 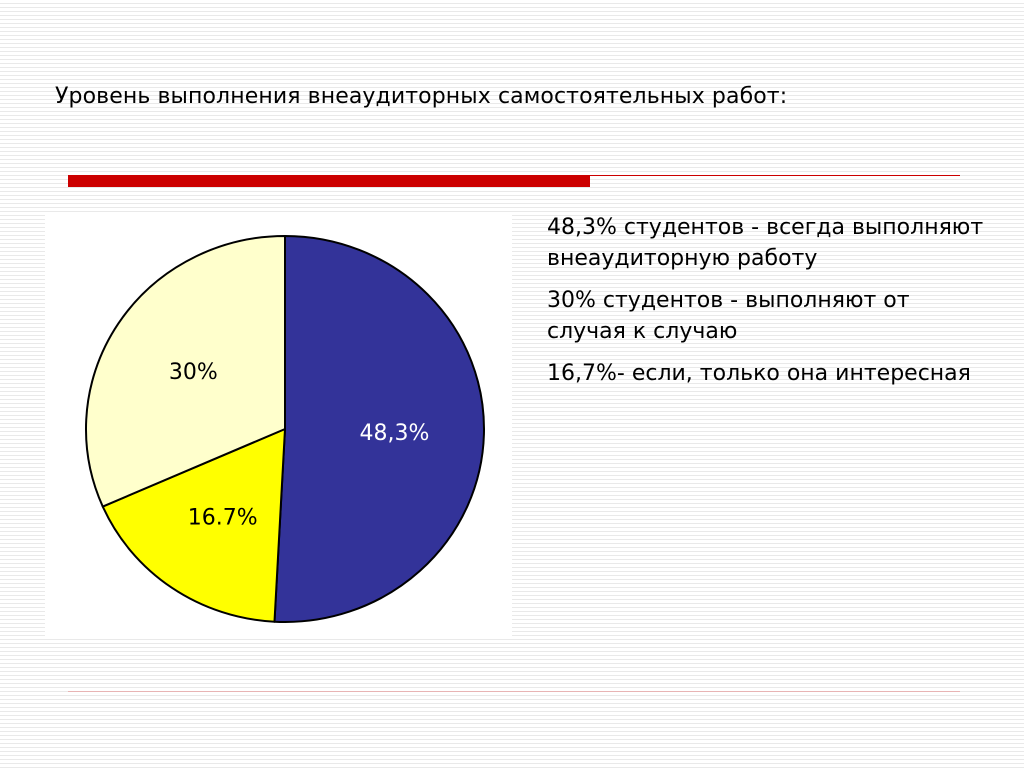 I want to click on pie-slice-label: 16.7%, so click(x=223, y=517).